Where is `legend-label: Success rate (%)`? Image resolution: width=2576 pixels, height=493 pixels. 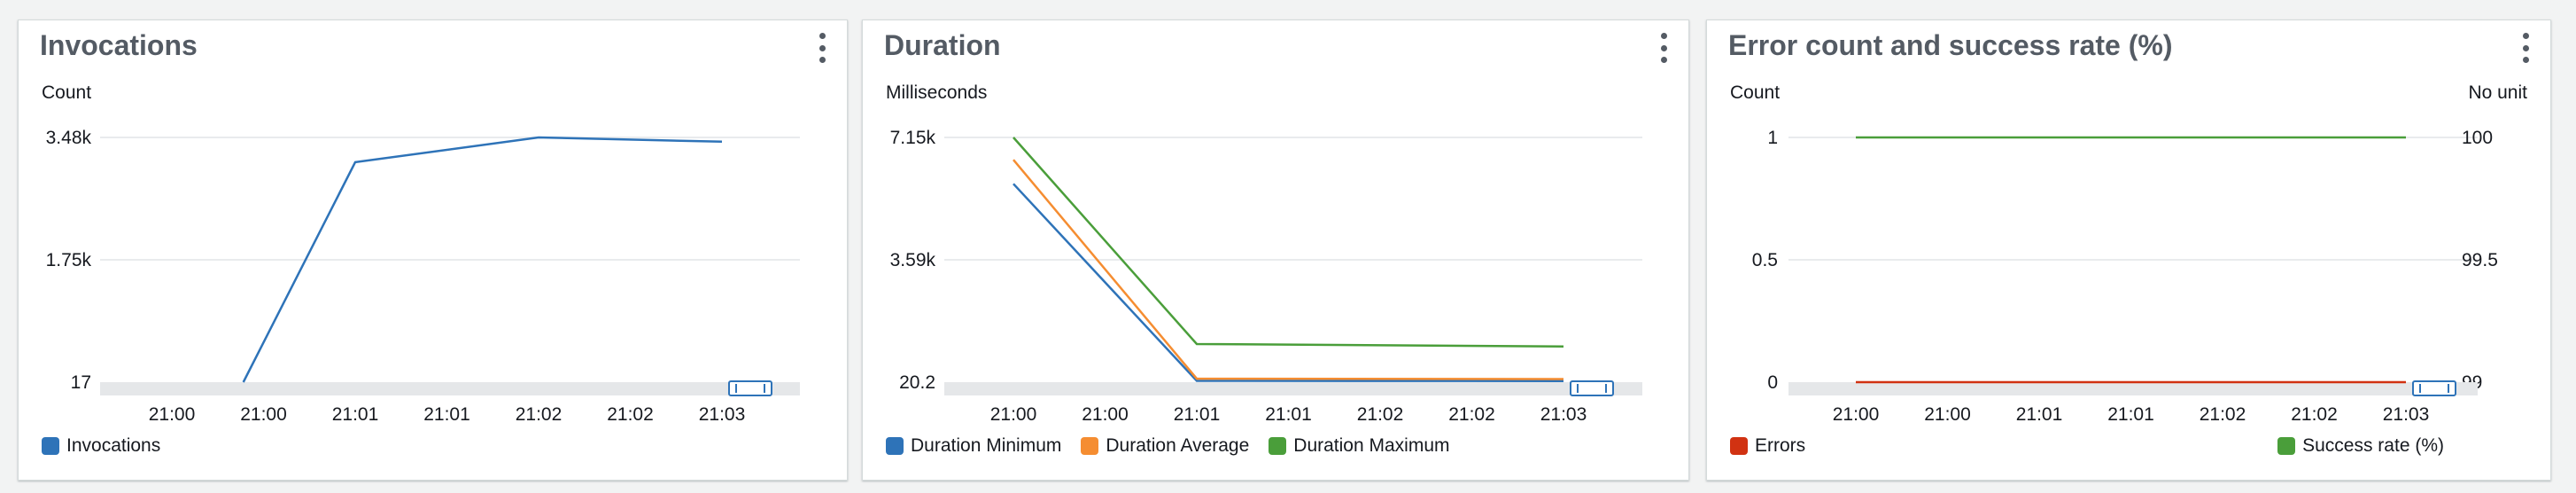
legend-label: Success rate (%) is located at coordinates (2373, 445).